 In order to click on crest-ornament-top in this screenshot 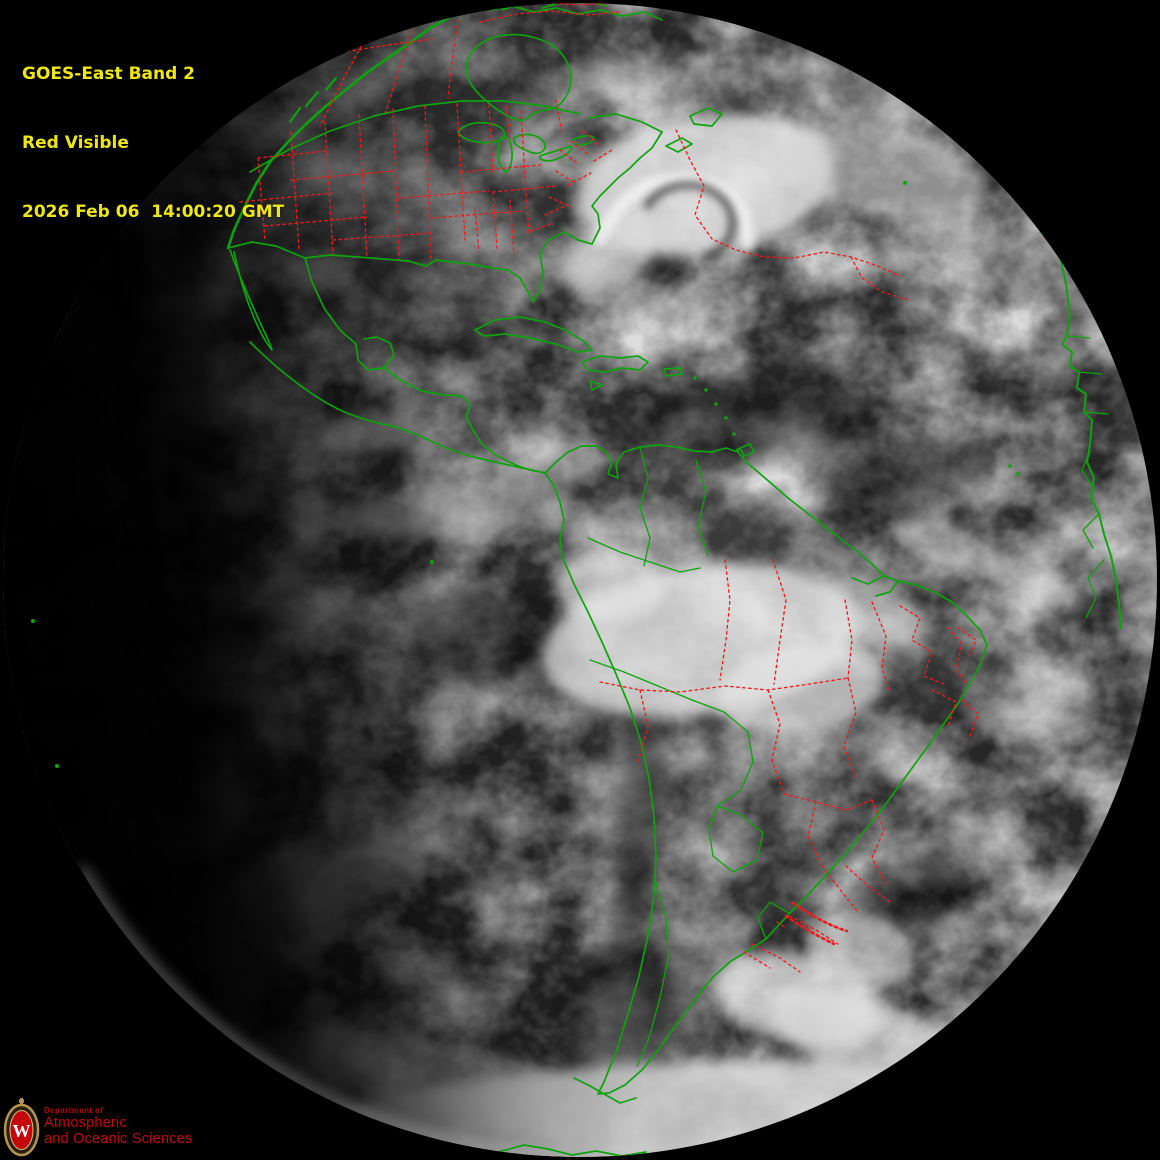, I will do `click(21, 1101)`.